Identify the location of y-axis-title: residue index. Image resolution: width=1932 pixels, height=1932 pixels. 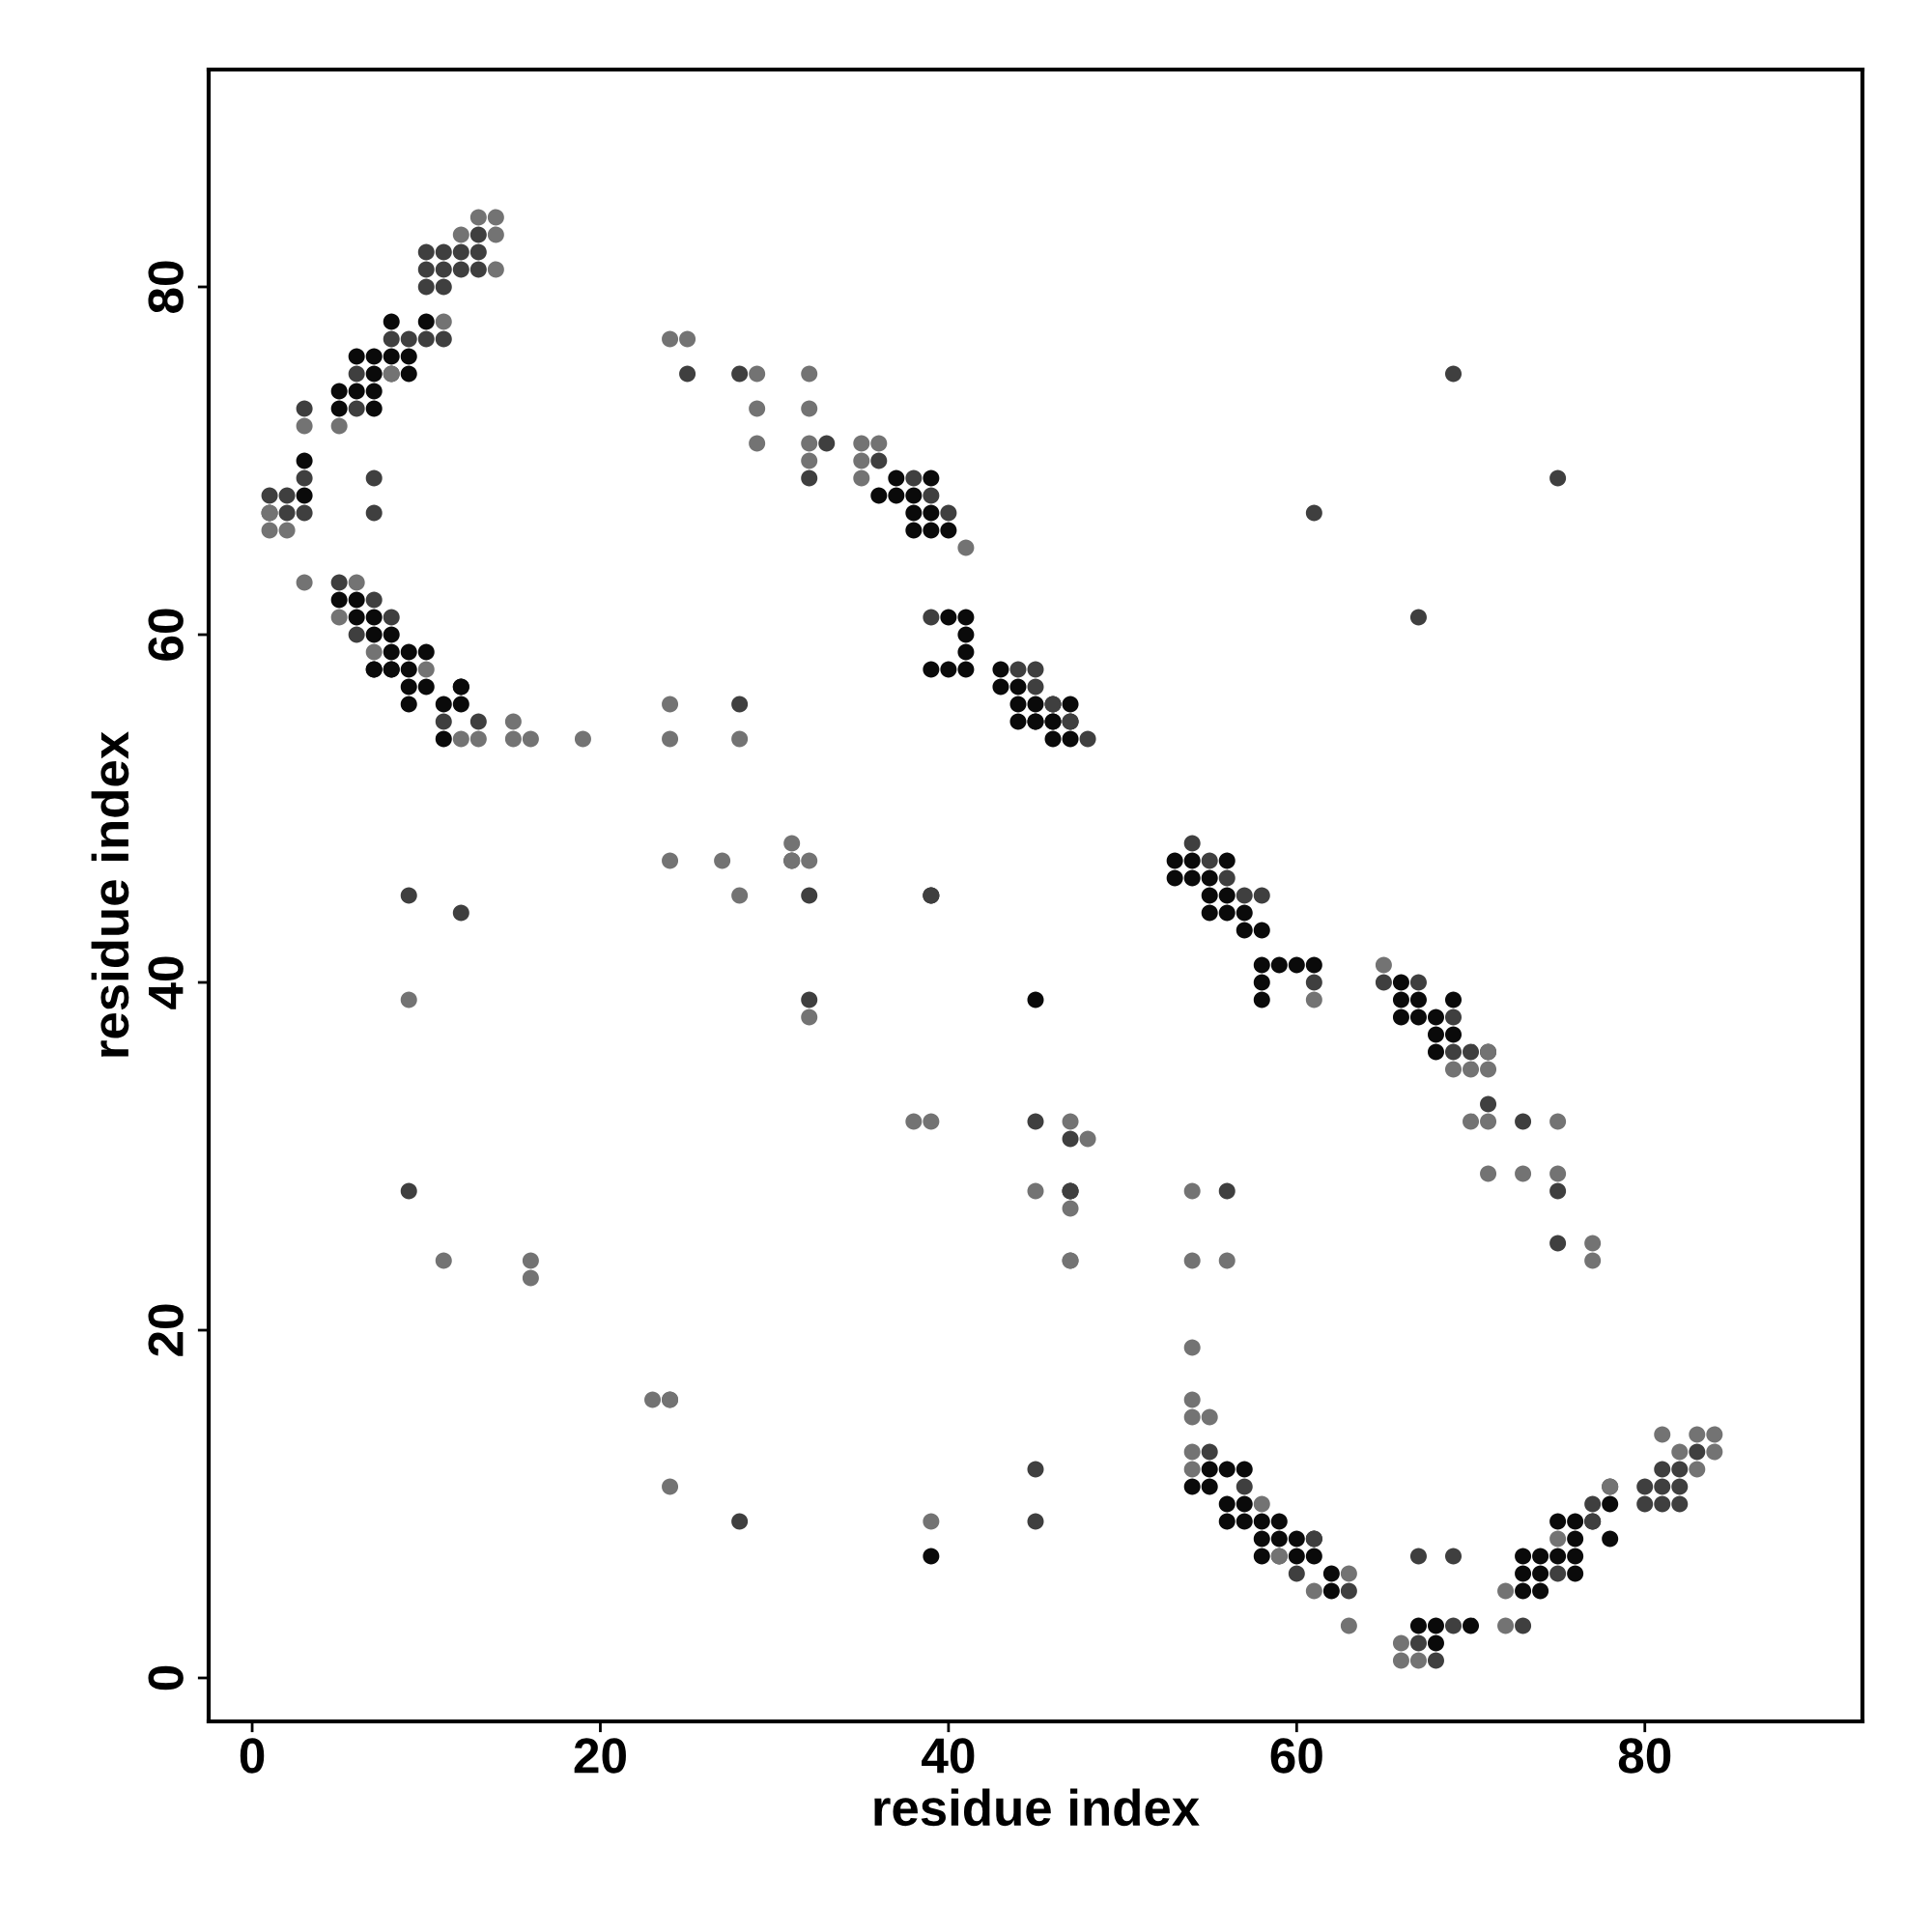
(110, 894).